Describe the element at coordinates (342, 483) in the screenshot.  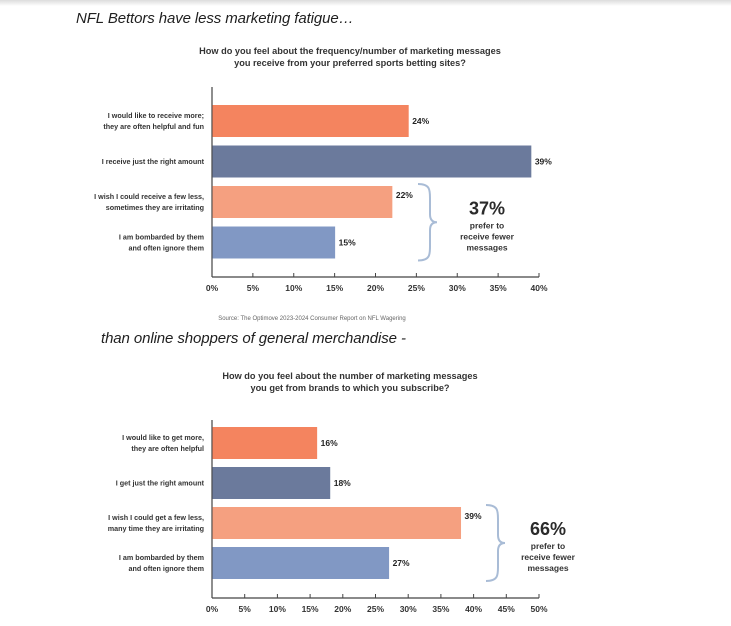
I see `bar-value-label: 18%` at that location.